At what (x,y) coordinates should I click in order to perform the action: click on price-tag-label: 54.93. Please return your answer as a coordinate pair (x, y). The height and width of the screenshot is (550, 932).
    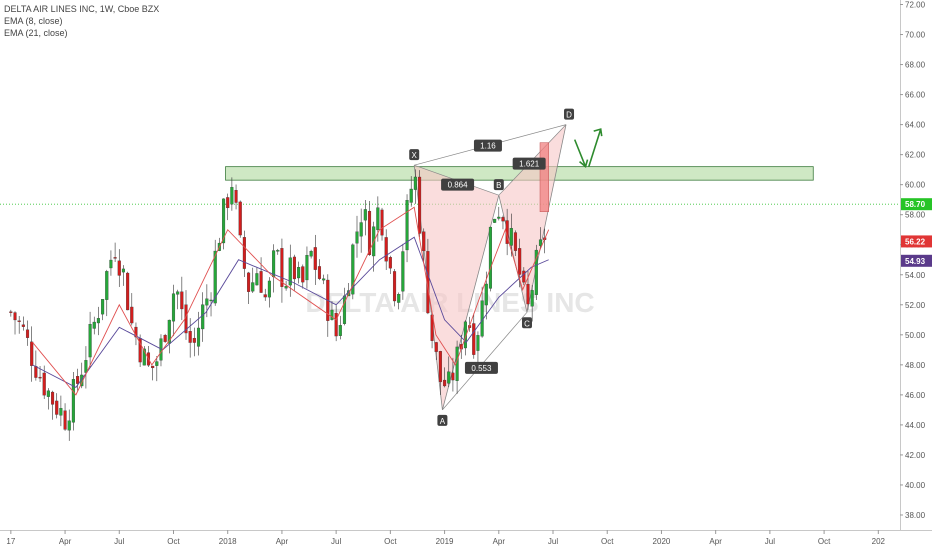
    Looking at the image, I should click on (915, 261).